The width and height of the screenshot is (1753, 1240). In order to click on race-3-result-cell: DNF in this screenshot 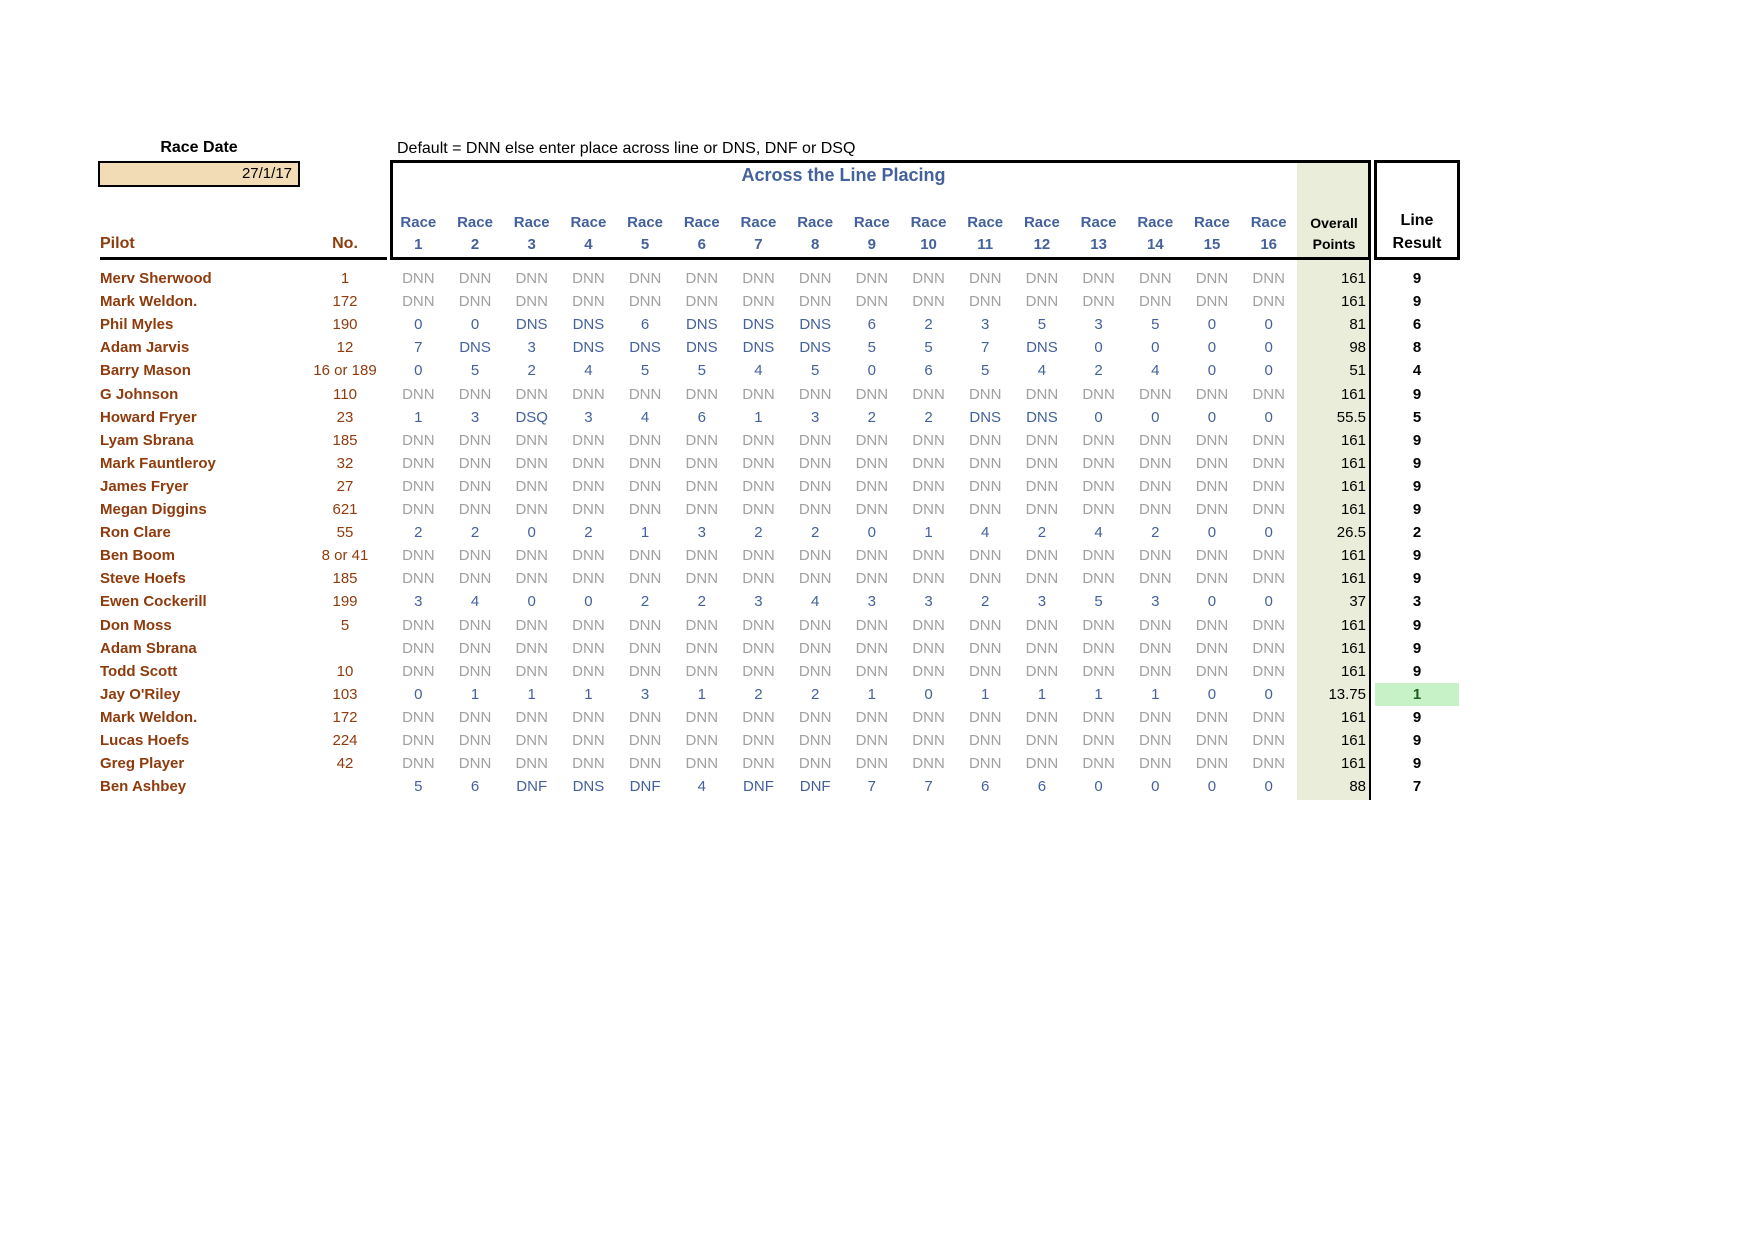, I will do `click(532, 787)`.